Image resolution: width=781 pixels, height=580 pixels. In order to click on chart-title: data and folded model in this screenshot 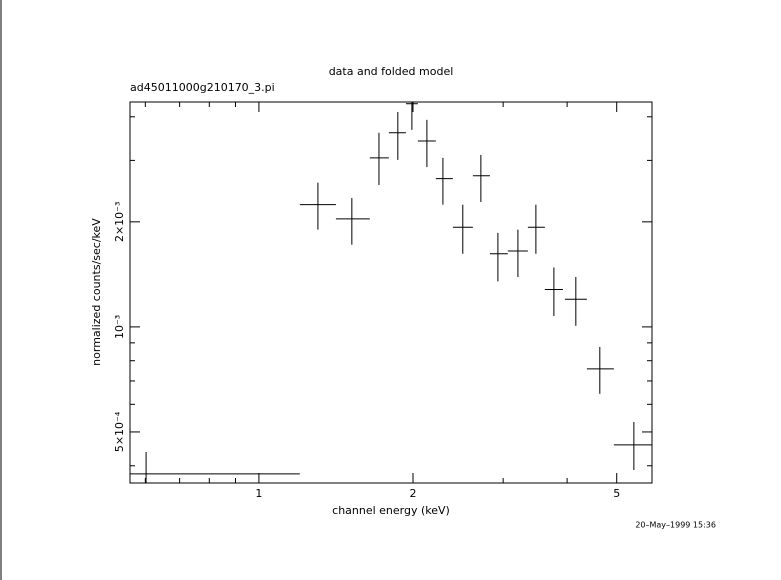, I will do `click(391, 71)`.